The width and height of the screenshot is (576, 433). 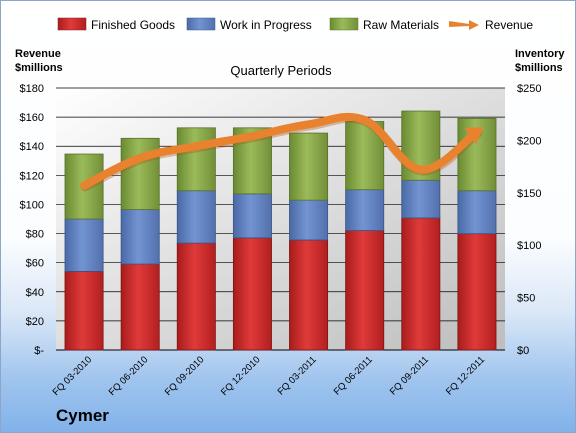 I want to click on right-tick-label: $0, so click(x=523, y=351).